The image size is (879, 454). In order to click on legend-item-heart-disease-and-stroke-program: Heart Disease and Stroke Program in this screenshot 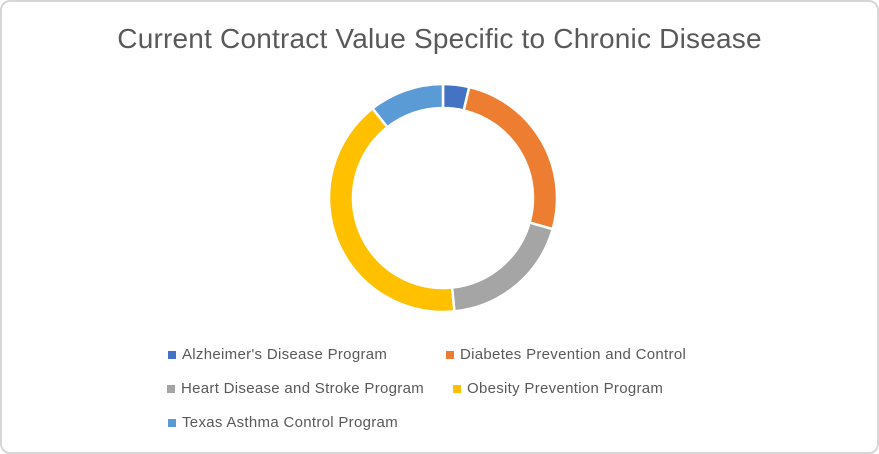, I will do `click(295, 388)`.